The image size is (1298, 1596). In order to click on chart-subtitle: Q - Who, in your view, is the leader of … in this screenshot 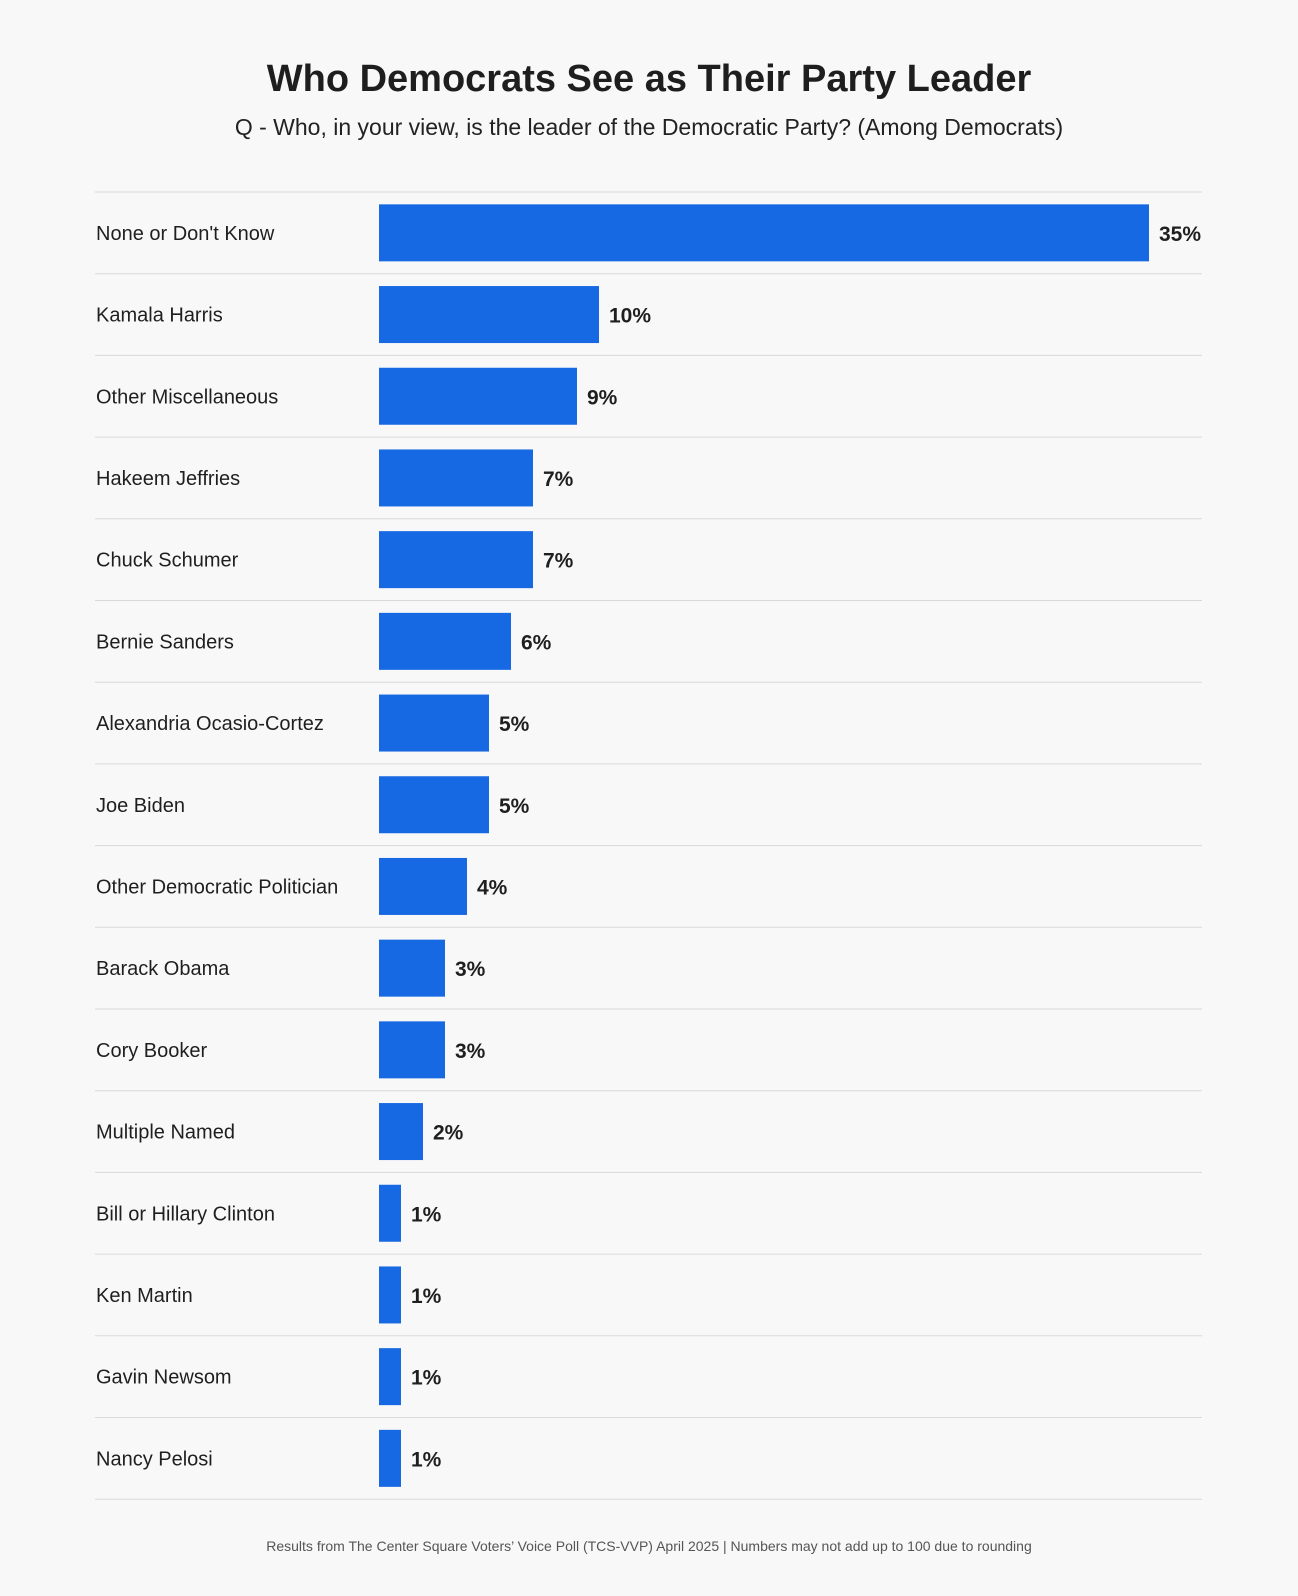, I will do `click(649, 127)`.